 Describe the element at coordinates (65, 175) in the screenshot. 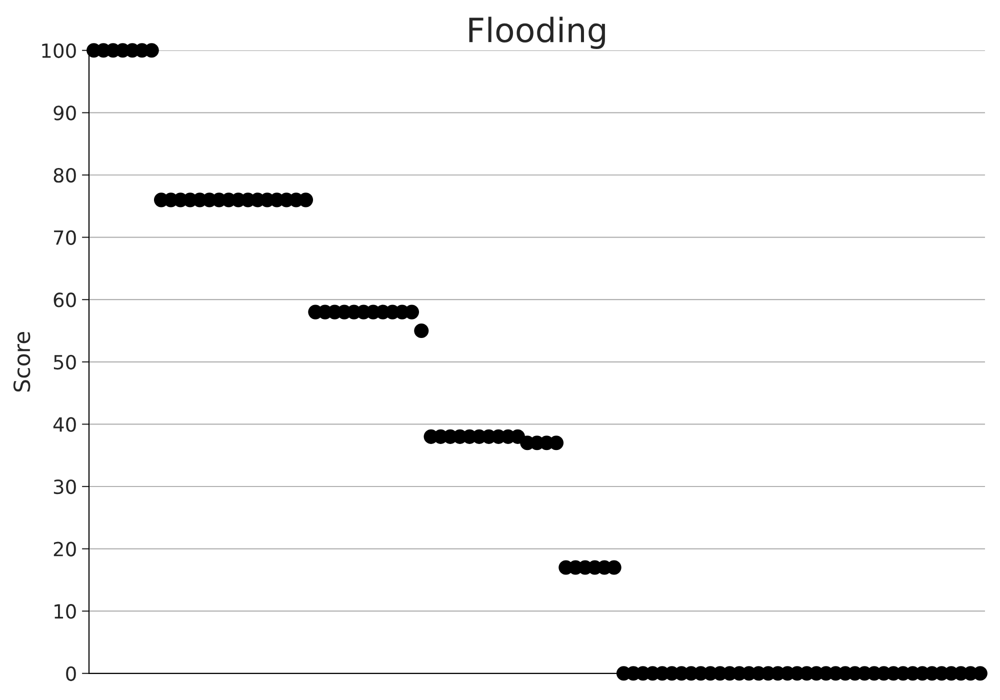

I see `y-tick-label: 80` at that location.